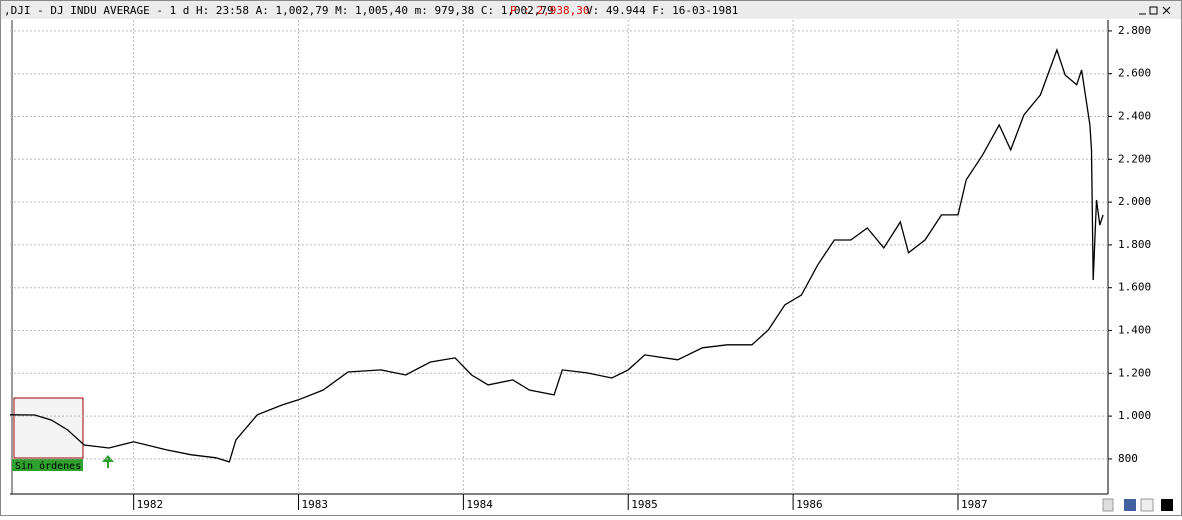 This screenshot has width=1182, height=520. I want to click on y-tick-label: 1.800, so click(1134, 244).